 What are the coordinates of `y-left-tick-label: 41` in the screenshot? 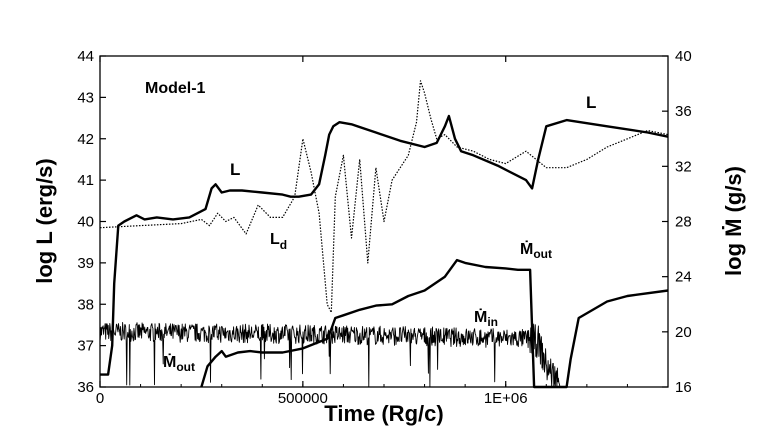 It's located at (85, 180).